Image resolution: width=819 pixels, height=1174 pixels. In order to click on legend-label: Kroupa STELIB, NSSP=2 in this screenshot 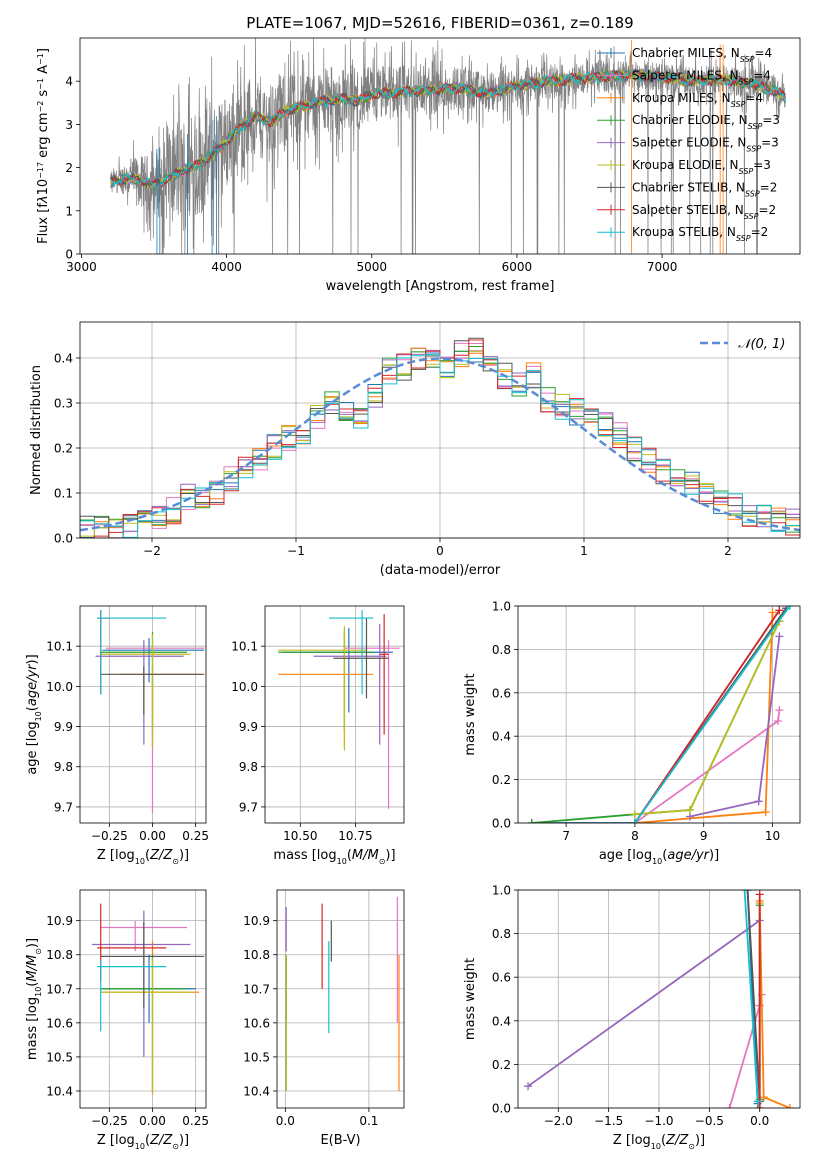, I will do `click(700, 234)`.